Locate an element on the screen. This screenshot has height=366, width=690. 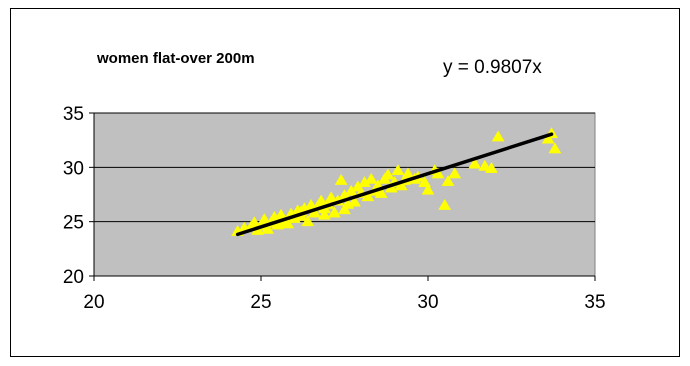
x-tick-label: 35 is located at coordinates (594, 302).